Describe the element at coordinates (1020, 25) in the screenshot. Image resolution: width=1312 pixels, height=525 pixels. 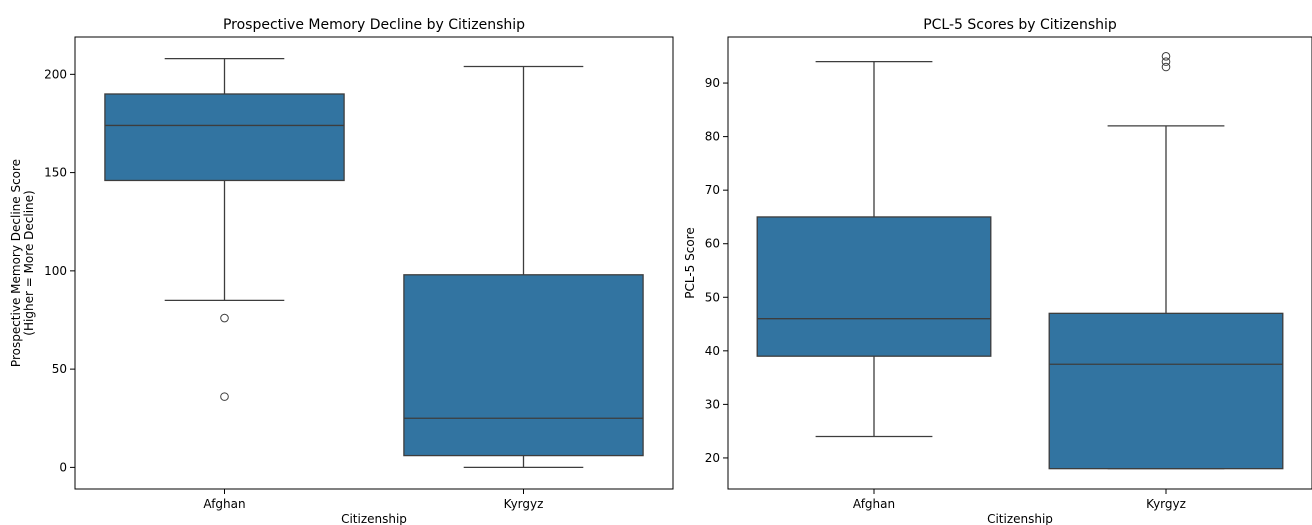
I see `chart-title: PCL-5 Scores by Citizenship` at that location.